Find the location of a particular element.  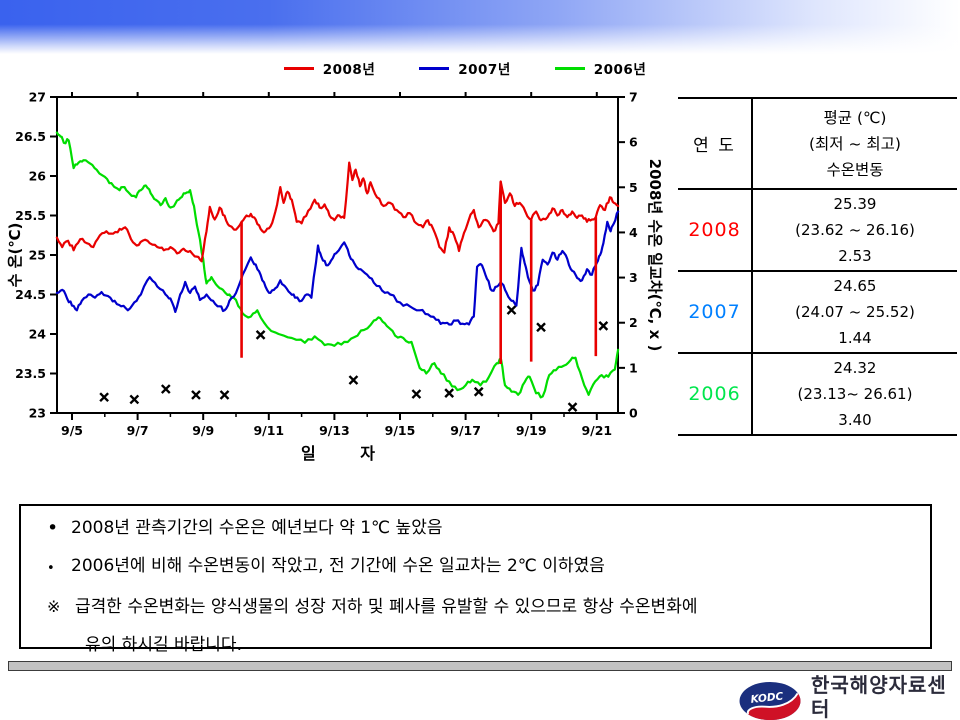

year-2006: 2006 is located at coordinates (715, 394).